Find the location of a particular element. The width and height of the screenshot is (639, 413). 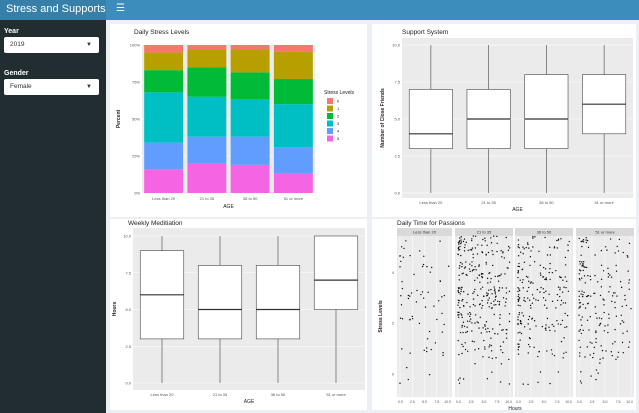

gender-select: Female ▼ is located at coordinates (51, 87).